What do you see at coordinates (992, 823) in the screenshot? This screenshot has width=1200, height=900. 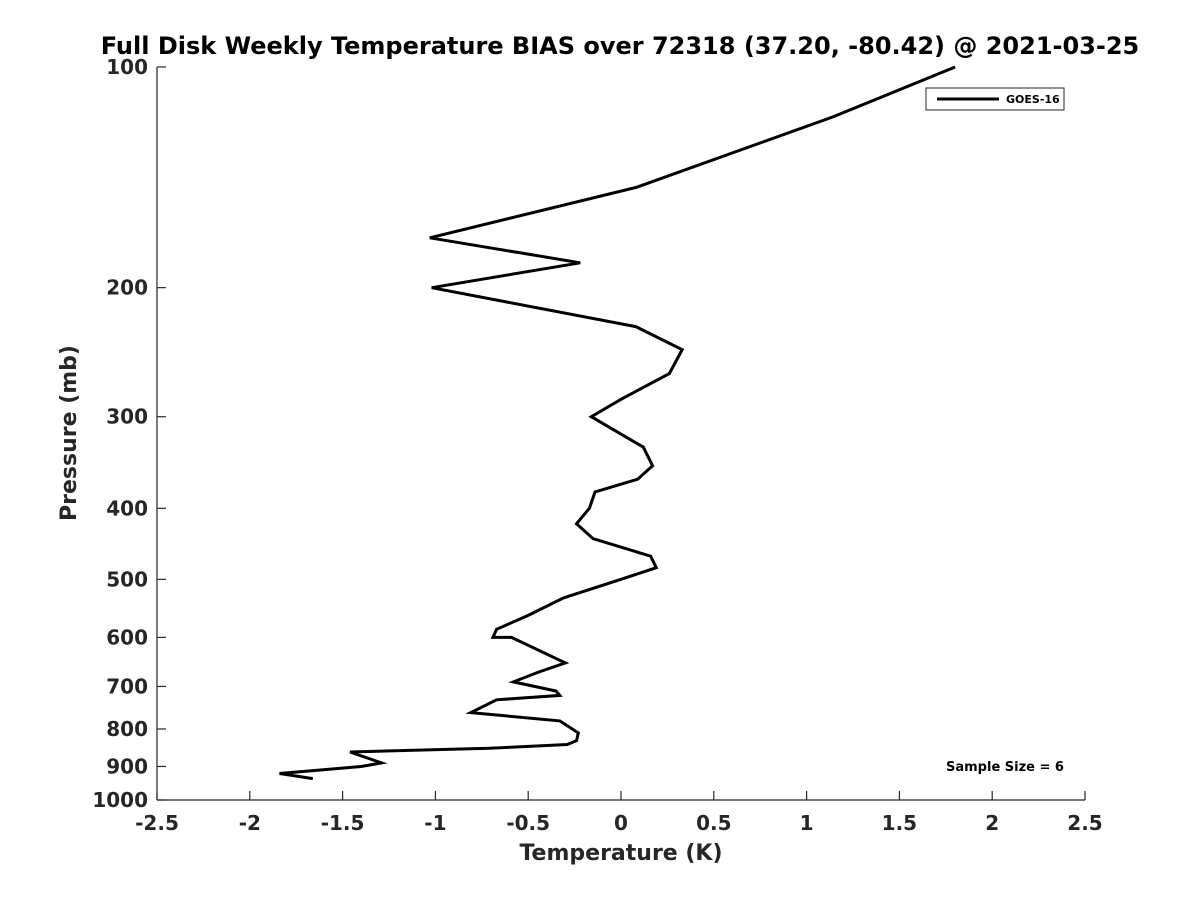 I see `x-tick-label: 2` at bounding box center [992, 823].